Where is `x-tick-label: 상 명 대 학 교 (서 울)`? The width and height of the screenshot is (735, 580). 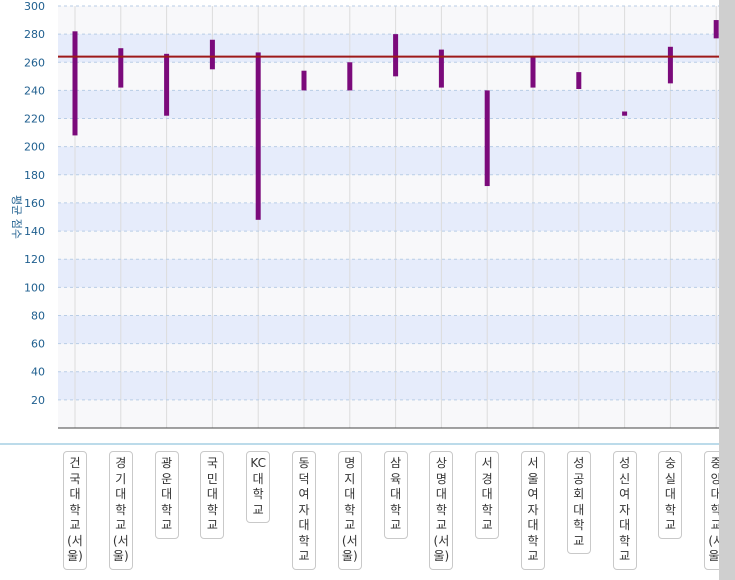
x-tick-label: 상 명 대 학 교 (서 울) is located at coordinates (441, 510).